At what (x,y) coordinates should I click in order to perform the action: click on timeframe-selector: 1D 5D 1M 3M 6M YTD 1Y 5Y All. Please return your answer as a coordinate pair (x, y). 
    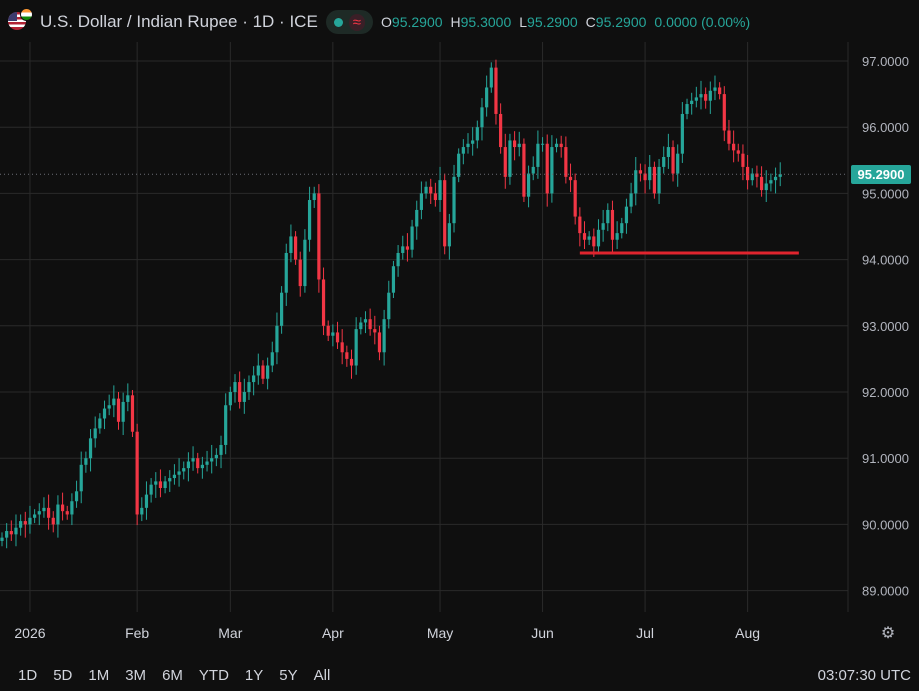
    Looking at the image, I should click on (174, 675).